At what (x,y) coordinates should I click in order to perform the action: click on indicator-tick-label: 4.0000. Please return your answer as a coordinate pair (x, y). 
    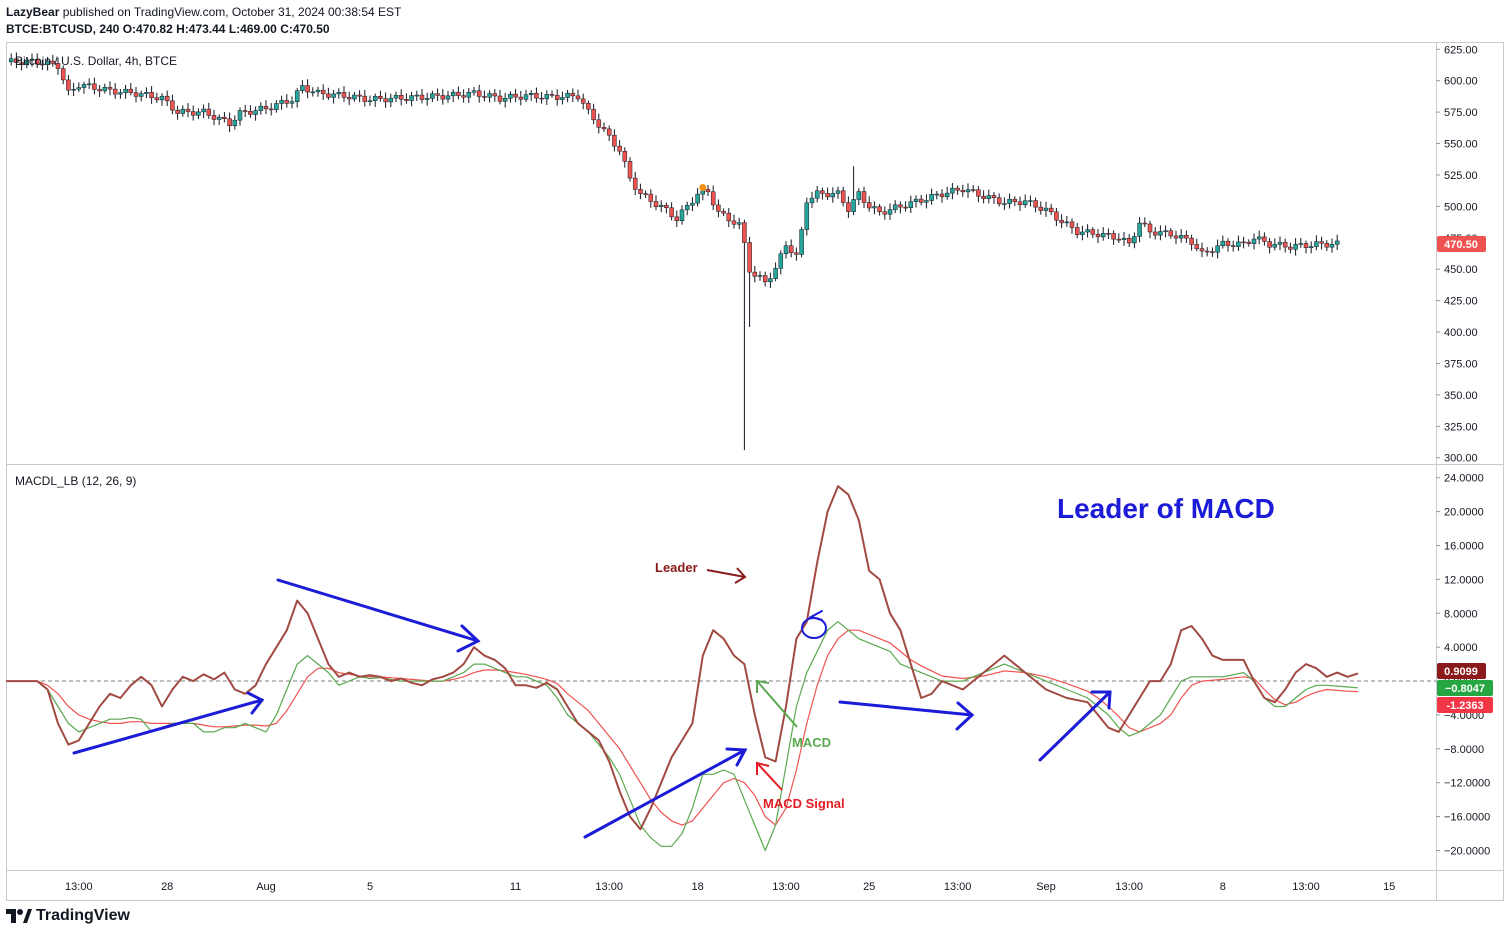
    Looking at the image, I should click on (1461, 648).